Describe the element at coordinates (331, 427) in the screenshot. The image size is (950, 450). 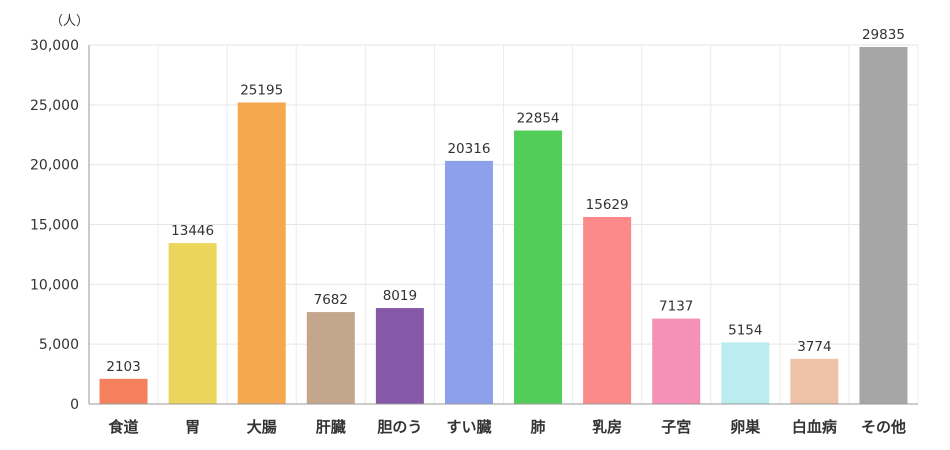
I see `x-tick-label: 肝臓` at that location.